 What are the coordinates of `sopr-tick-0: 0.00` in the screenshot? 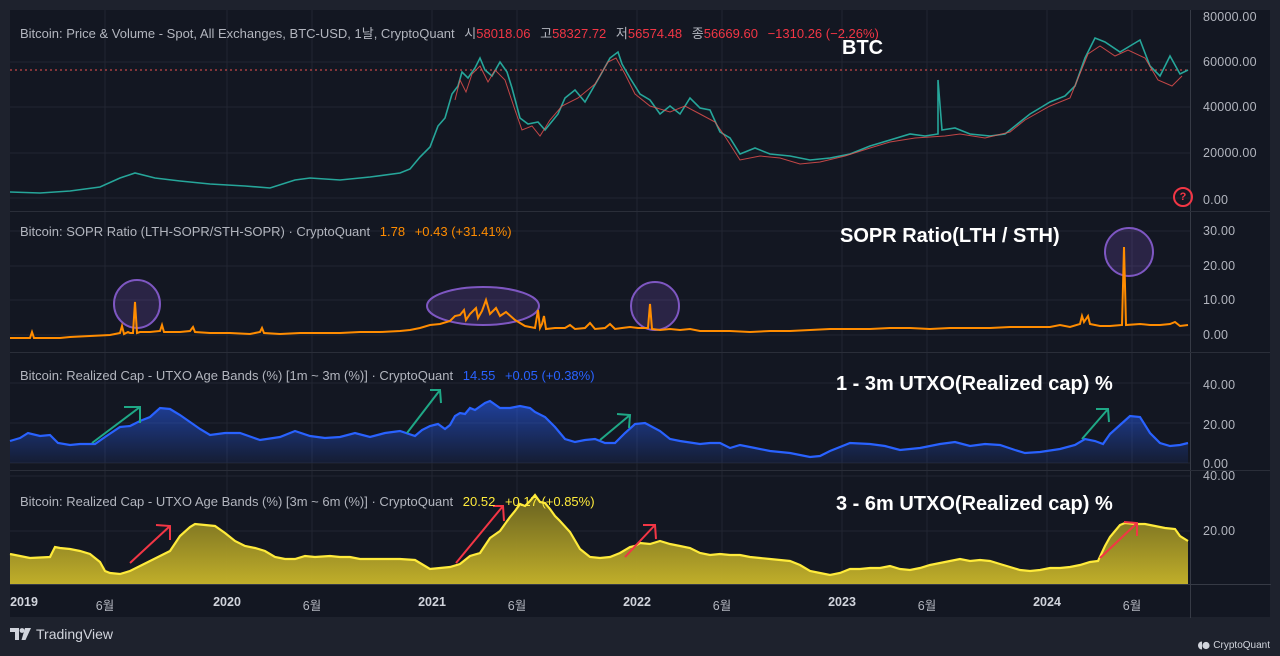 It's located at (1216, 335).